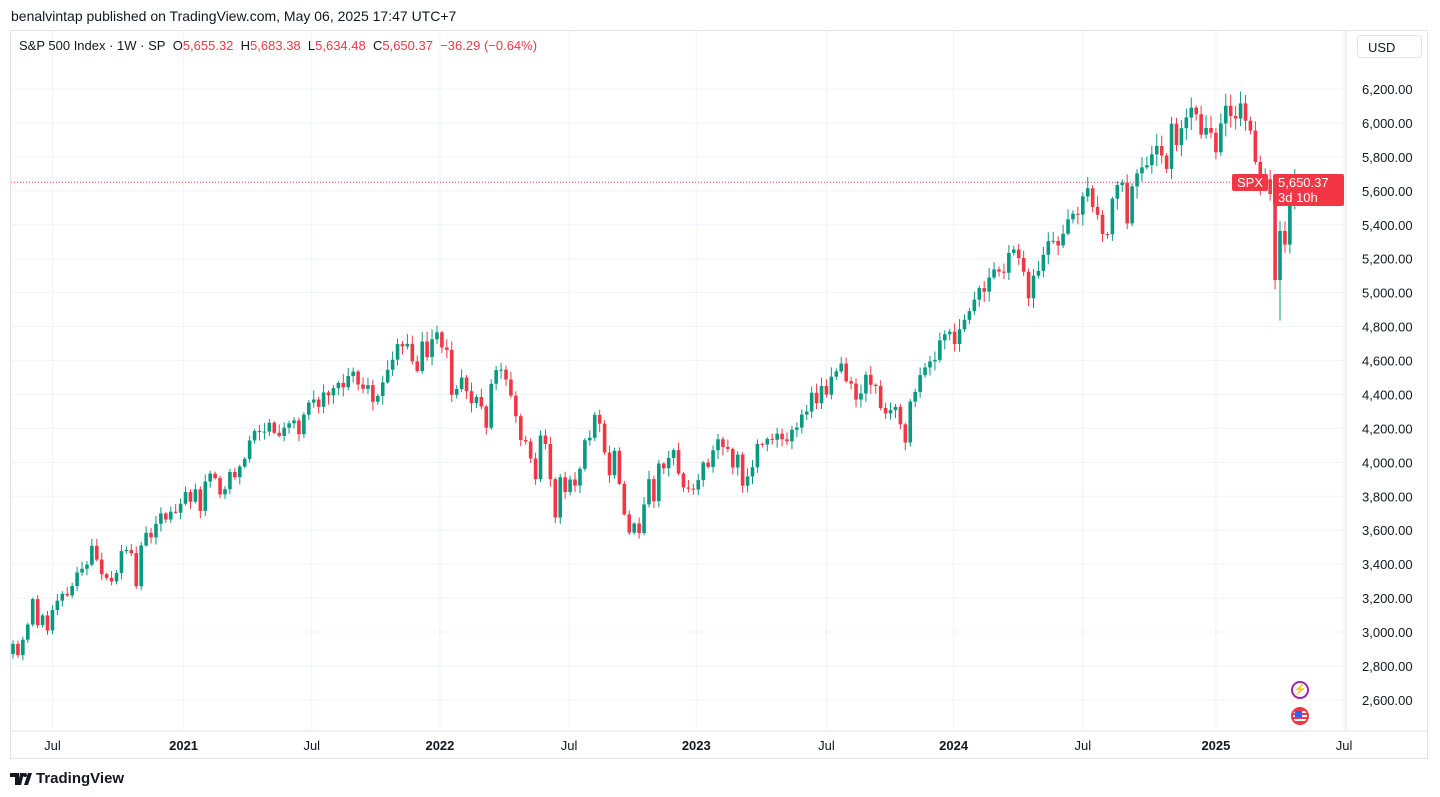  Describe the element at coordinates (1300, 690) in the screenshot. I see `lightning-icon: ⚡` at that location.